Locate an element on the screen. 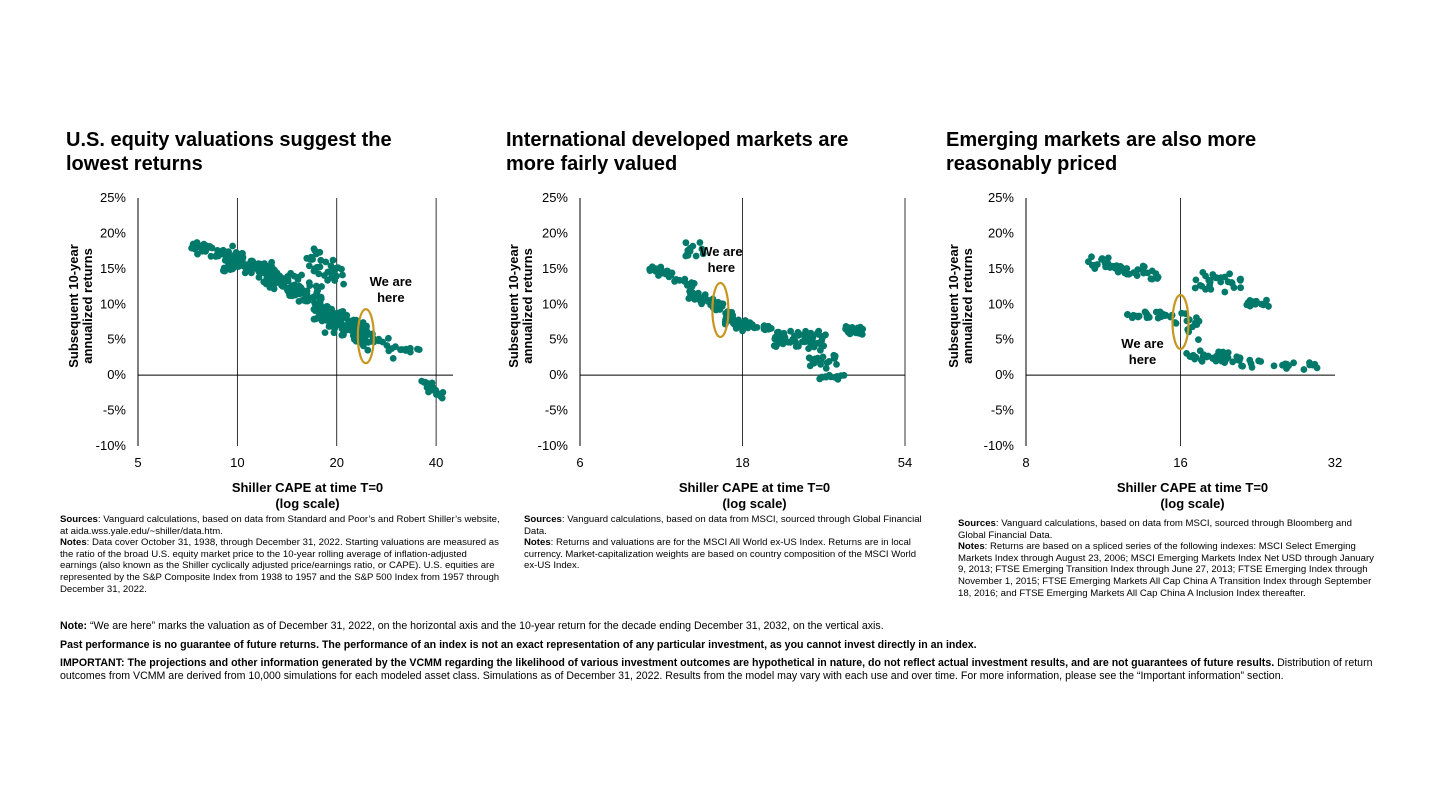  x-axis-title: Shiller CAPE at time T=0 is located at coordinates (1192, 487).